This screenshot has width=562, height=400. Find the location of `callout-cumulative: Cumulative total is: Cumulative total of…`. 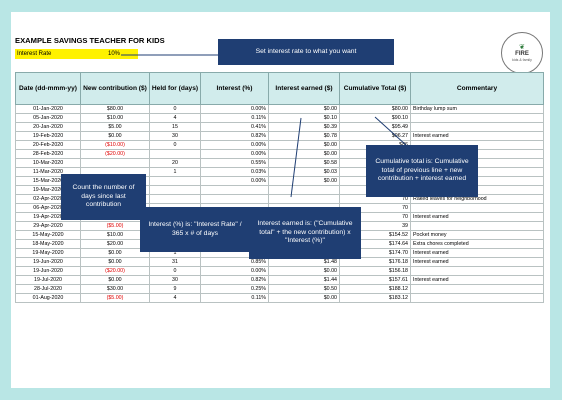

callout-cumulative: Cumulative total is: Cumulative total of… is located at coordinates (422, 171).